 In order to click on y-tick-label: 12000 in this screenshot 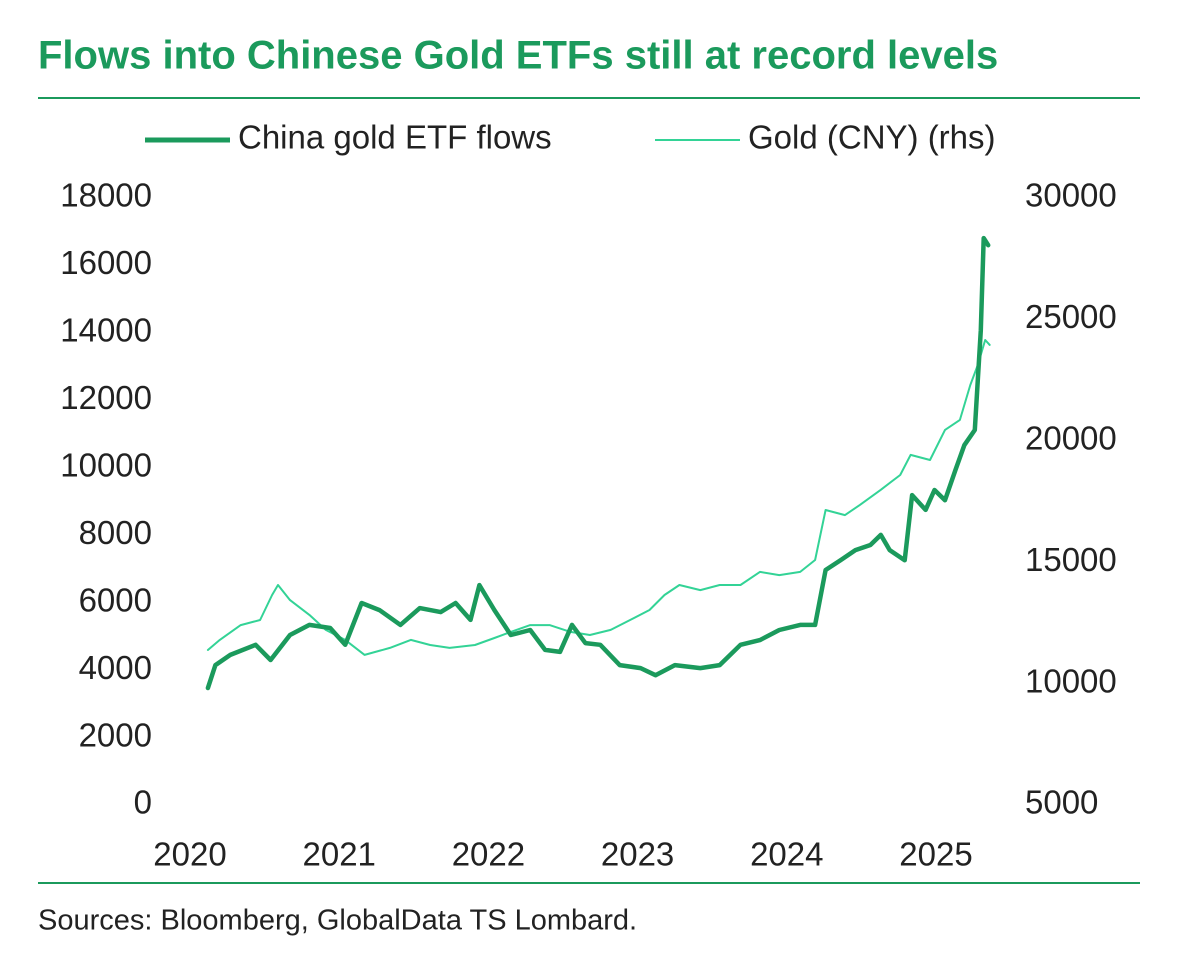, I will do `click(106, 397)`.